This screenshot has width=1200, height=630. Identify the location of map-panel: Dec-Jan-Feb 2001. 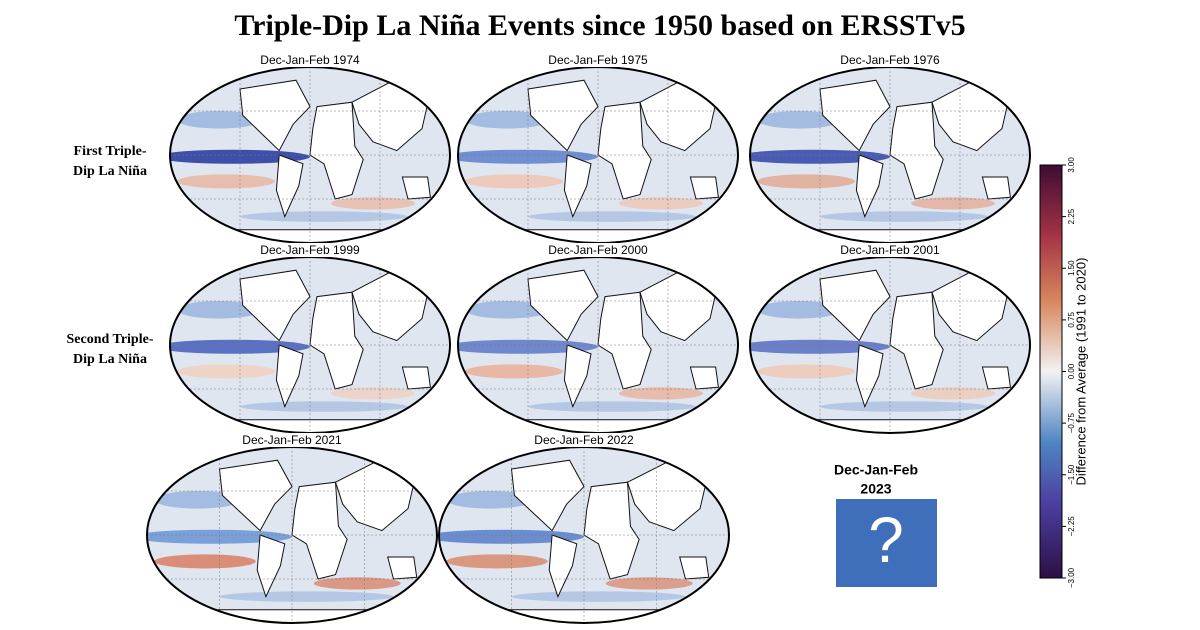
(890, 338).